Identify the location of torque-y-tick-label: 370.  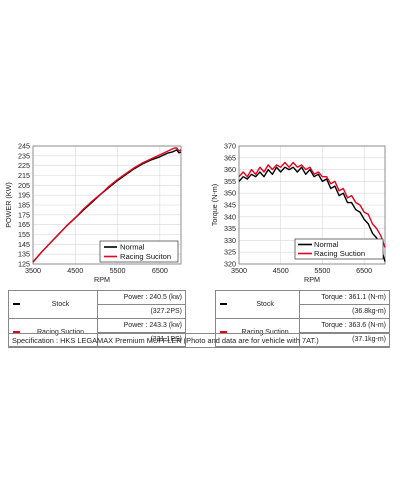
(230, 146).